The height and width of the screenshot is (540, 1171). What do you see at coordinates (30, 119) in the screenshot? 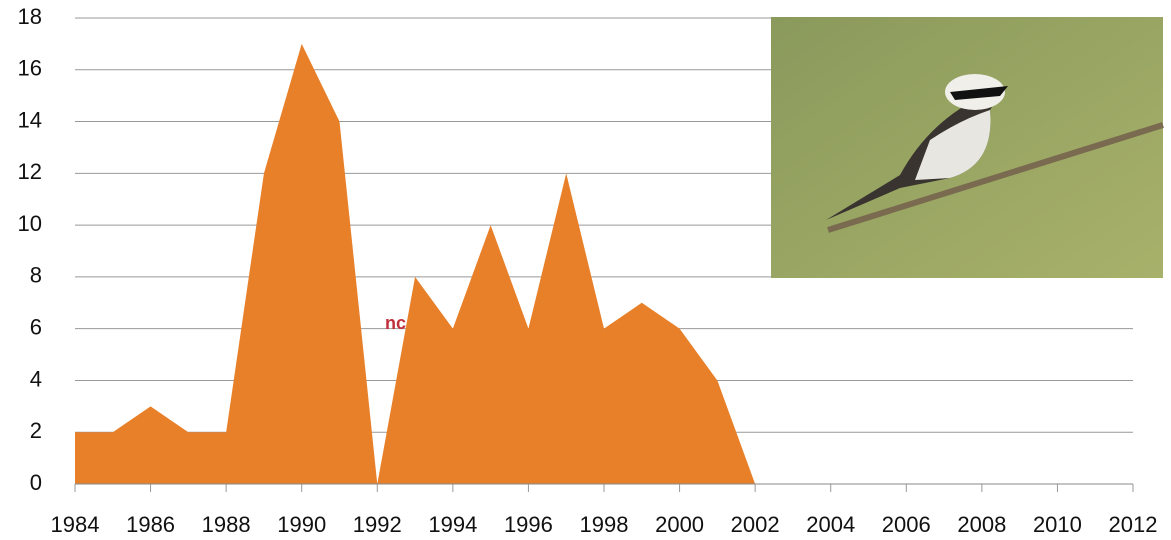
I see `y-tick-label: 14` at bounding box center [30, 119].